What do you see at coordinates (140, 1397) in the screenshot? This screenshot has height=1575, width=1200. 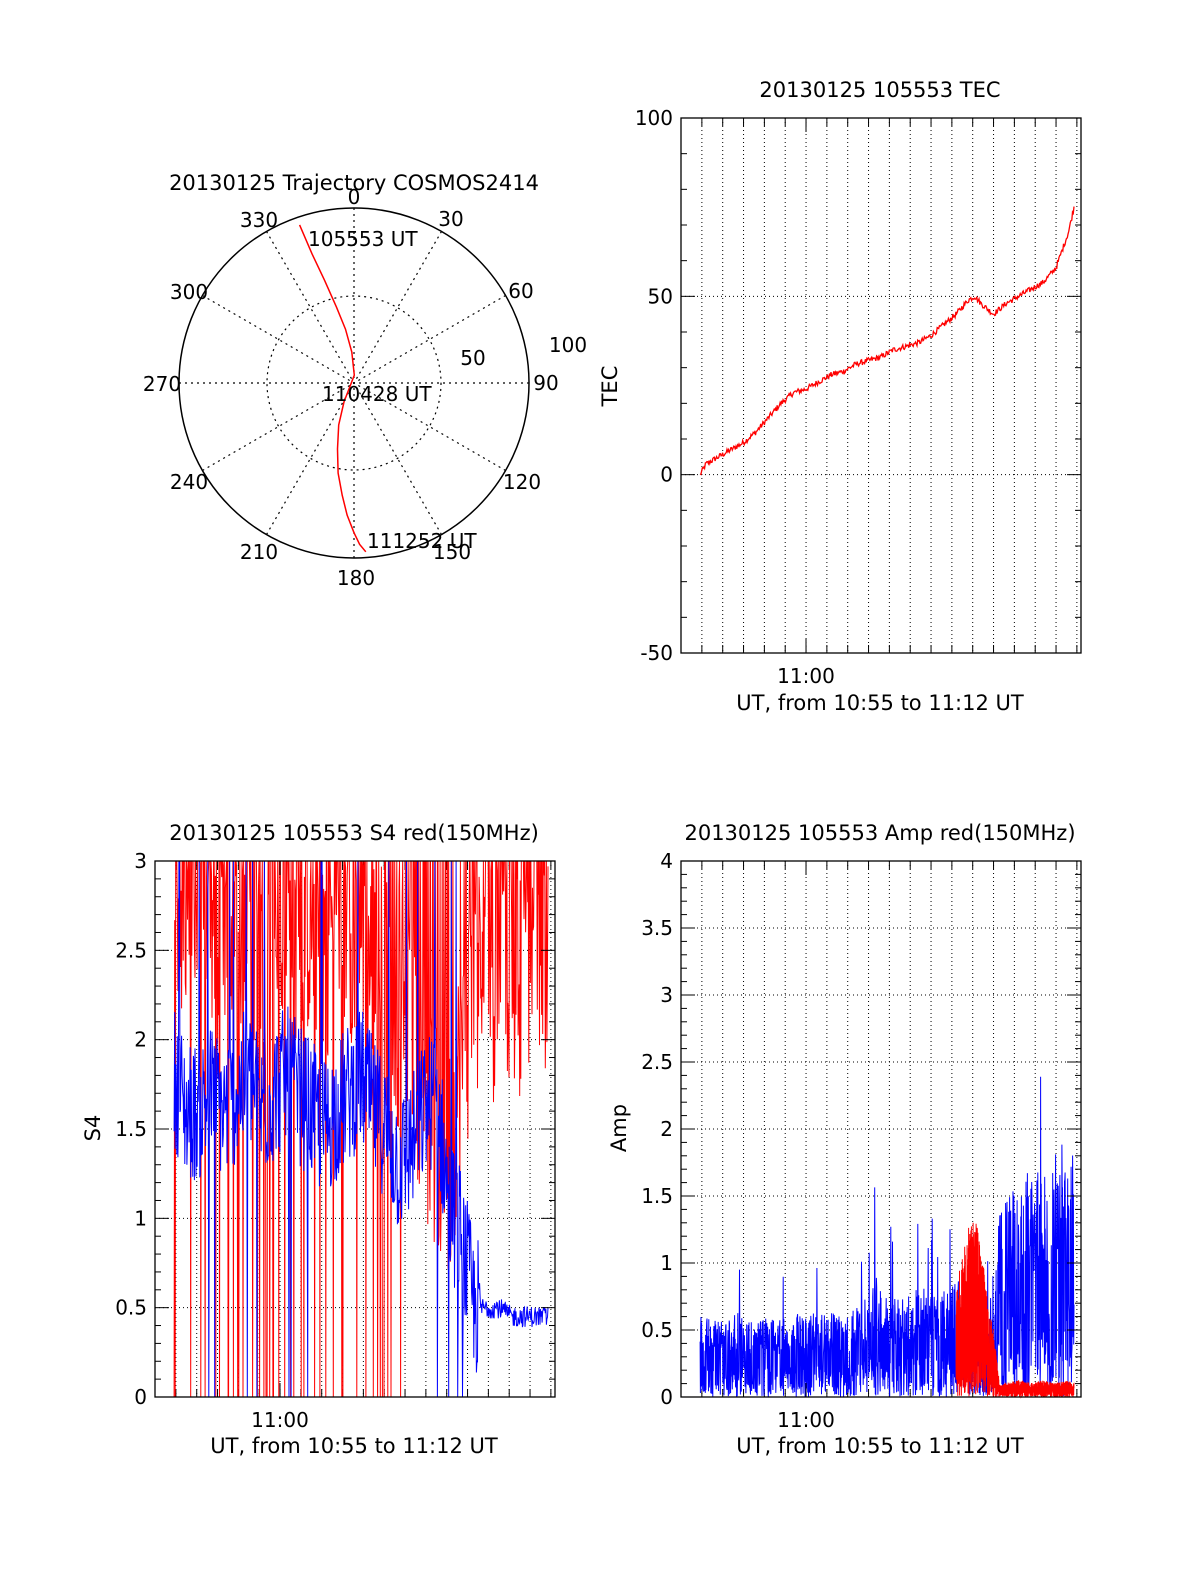 I see `s4-y-tick-label: 0` at bounding box center [140, 1397].